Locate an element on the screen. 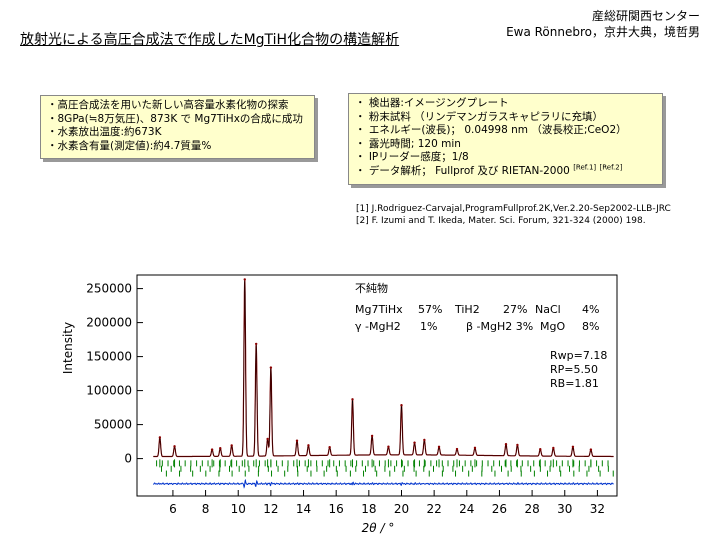 The image size is (720, 540). r-factor: RP=5.50 is located at coordinates (574, 369).